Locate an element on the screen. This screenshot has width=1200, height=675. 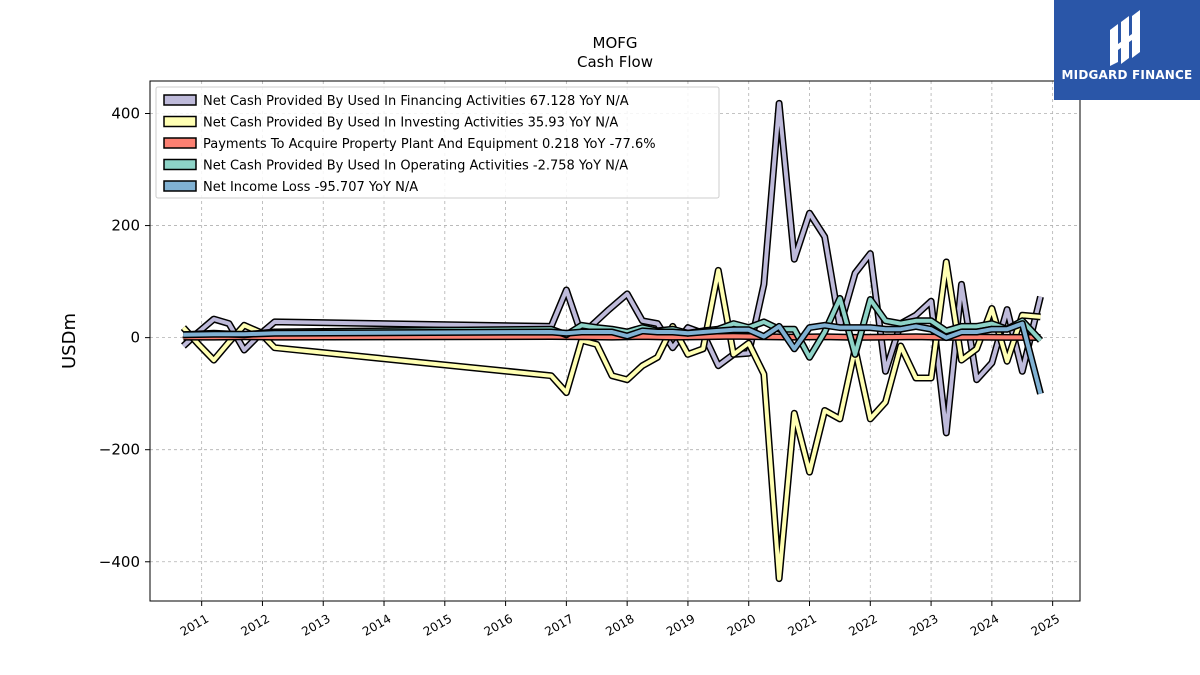
y-tick-label: −200 is located at coordinates (119, 450).